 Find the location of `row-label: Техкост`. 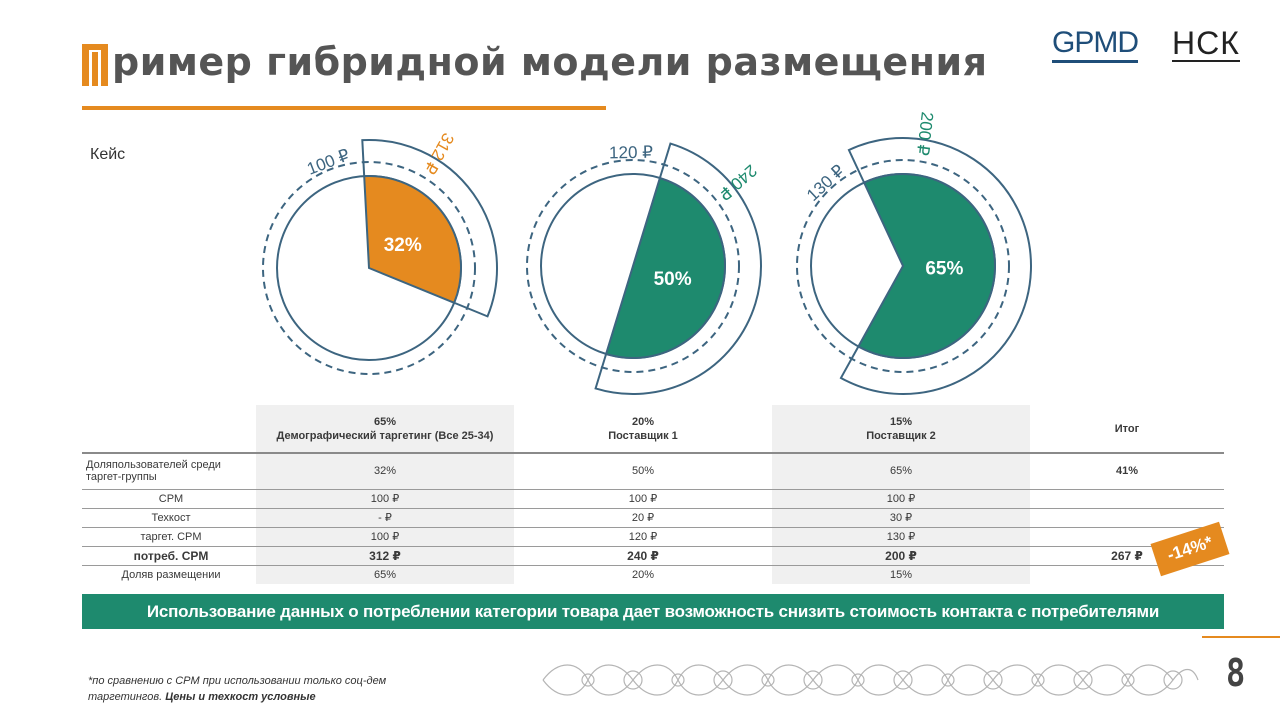

row-label: Техкост is located at coordinates (169, 517).